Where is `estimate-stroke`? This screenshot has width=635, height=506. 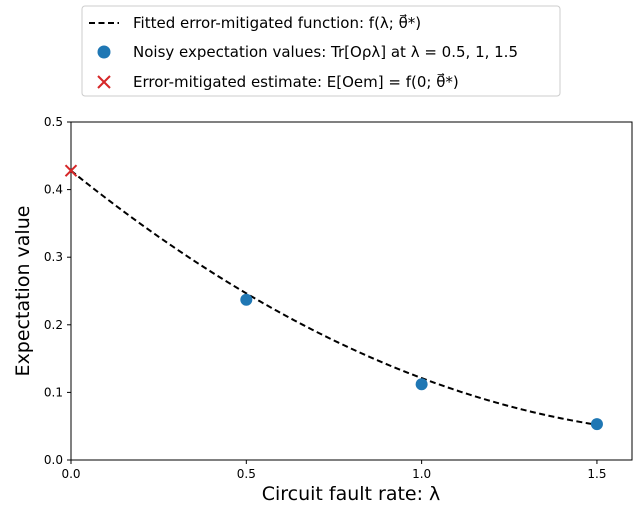 estimate-stroke is located at coordinates (71, 170).